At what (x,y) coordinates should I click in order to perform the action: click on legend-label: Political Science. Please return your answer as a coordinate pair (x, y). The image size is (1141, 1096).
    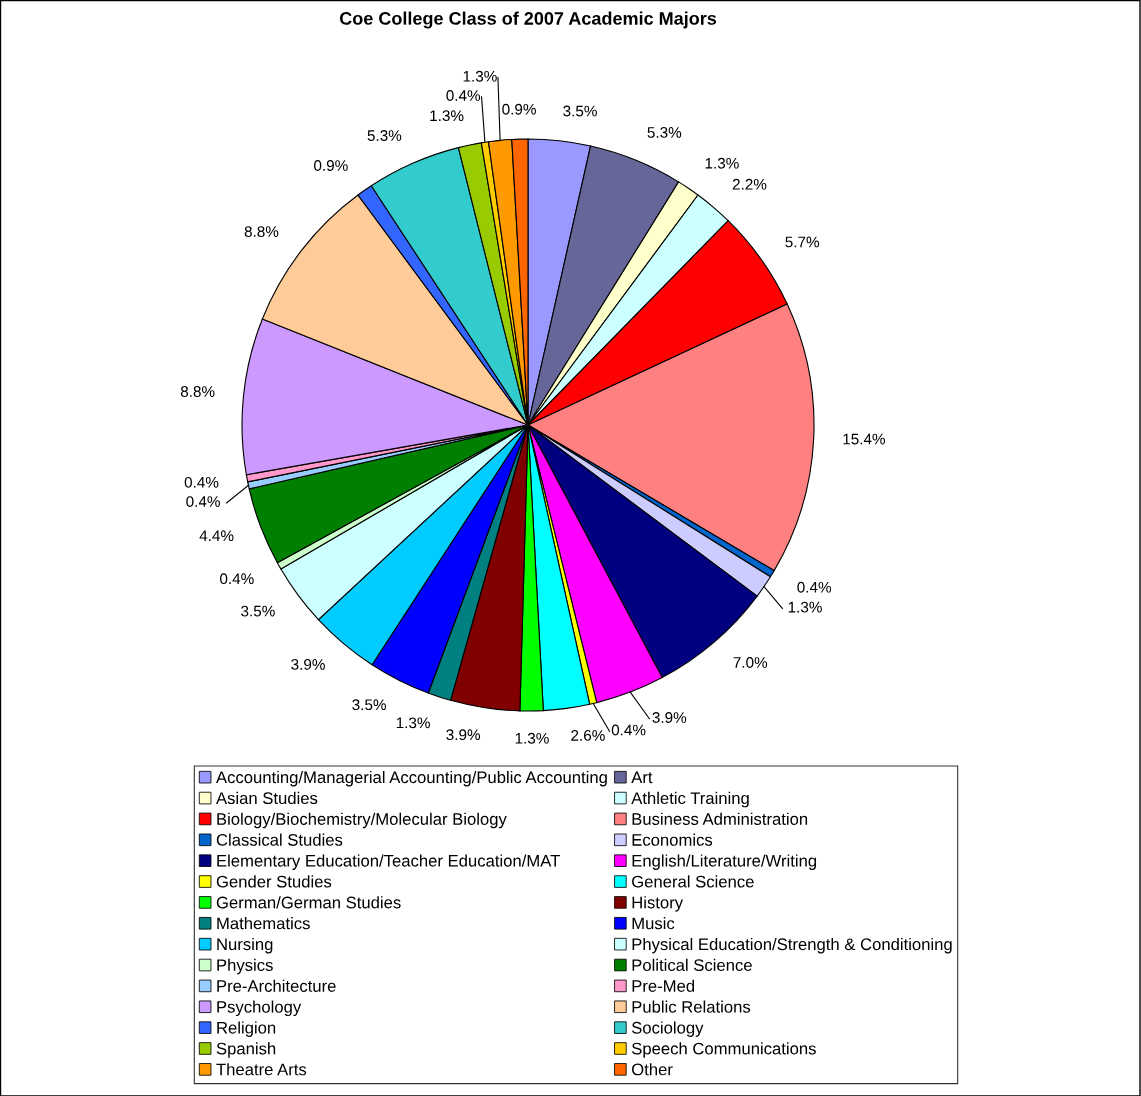
    Looking at the image, I should click on (692, 965).